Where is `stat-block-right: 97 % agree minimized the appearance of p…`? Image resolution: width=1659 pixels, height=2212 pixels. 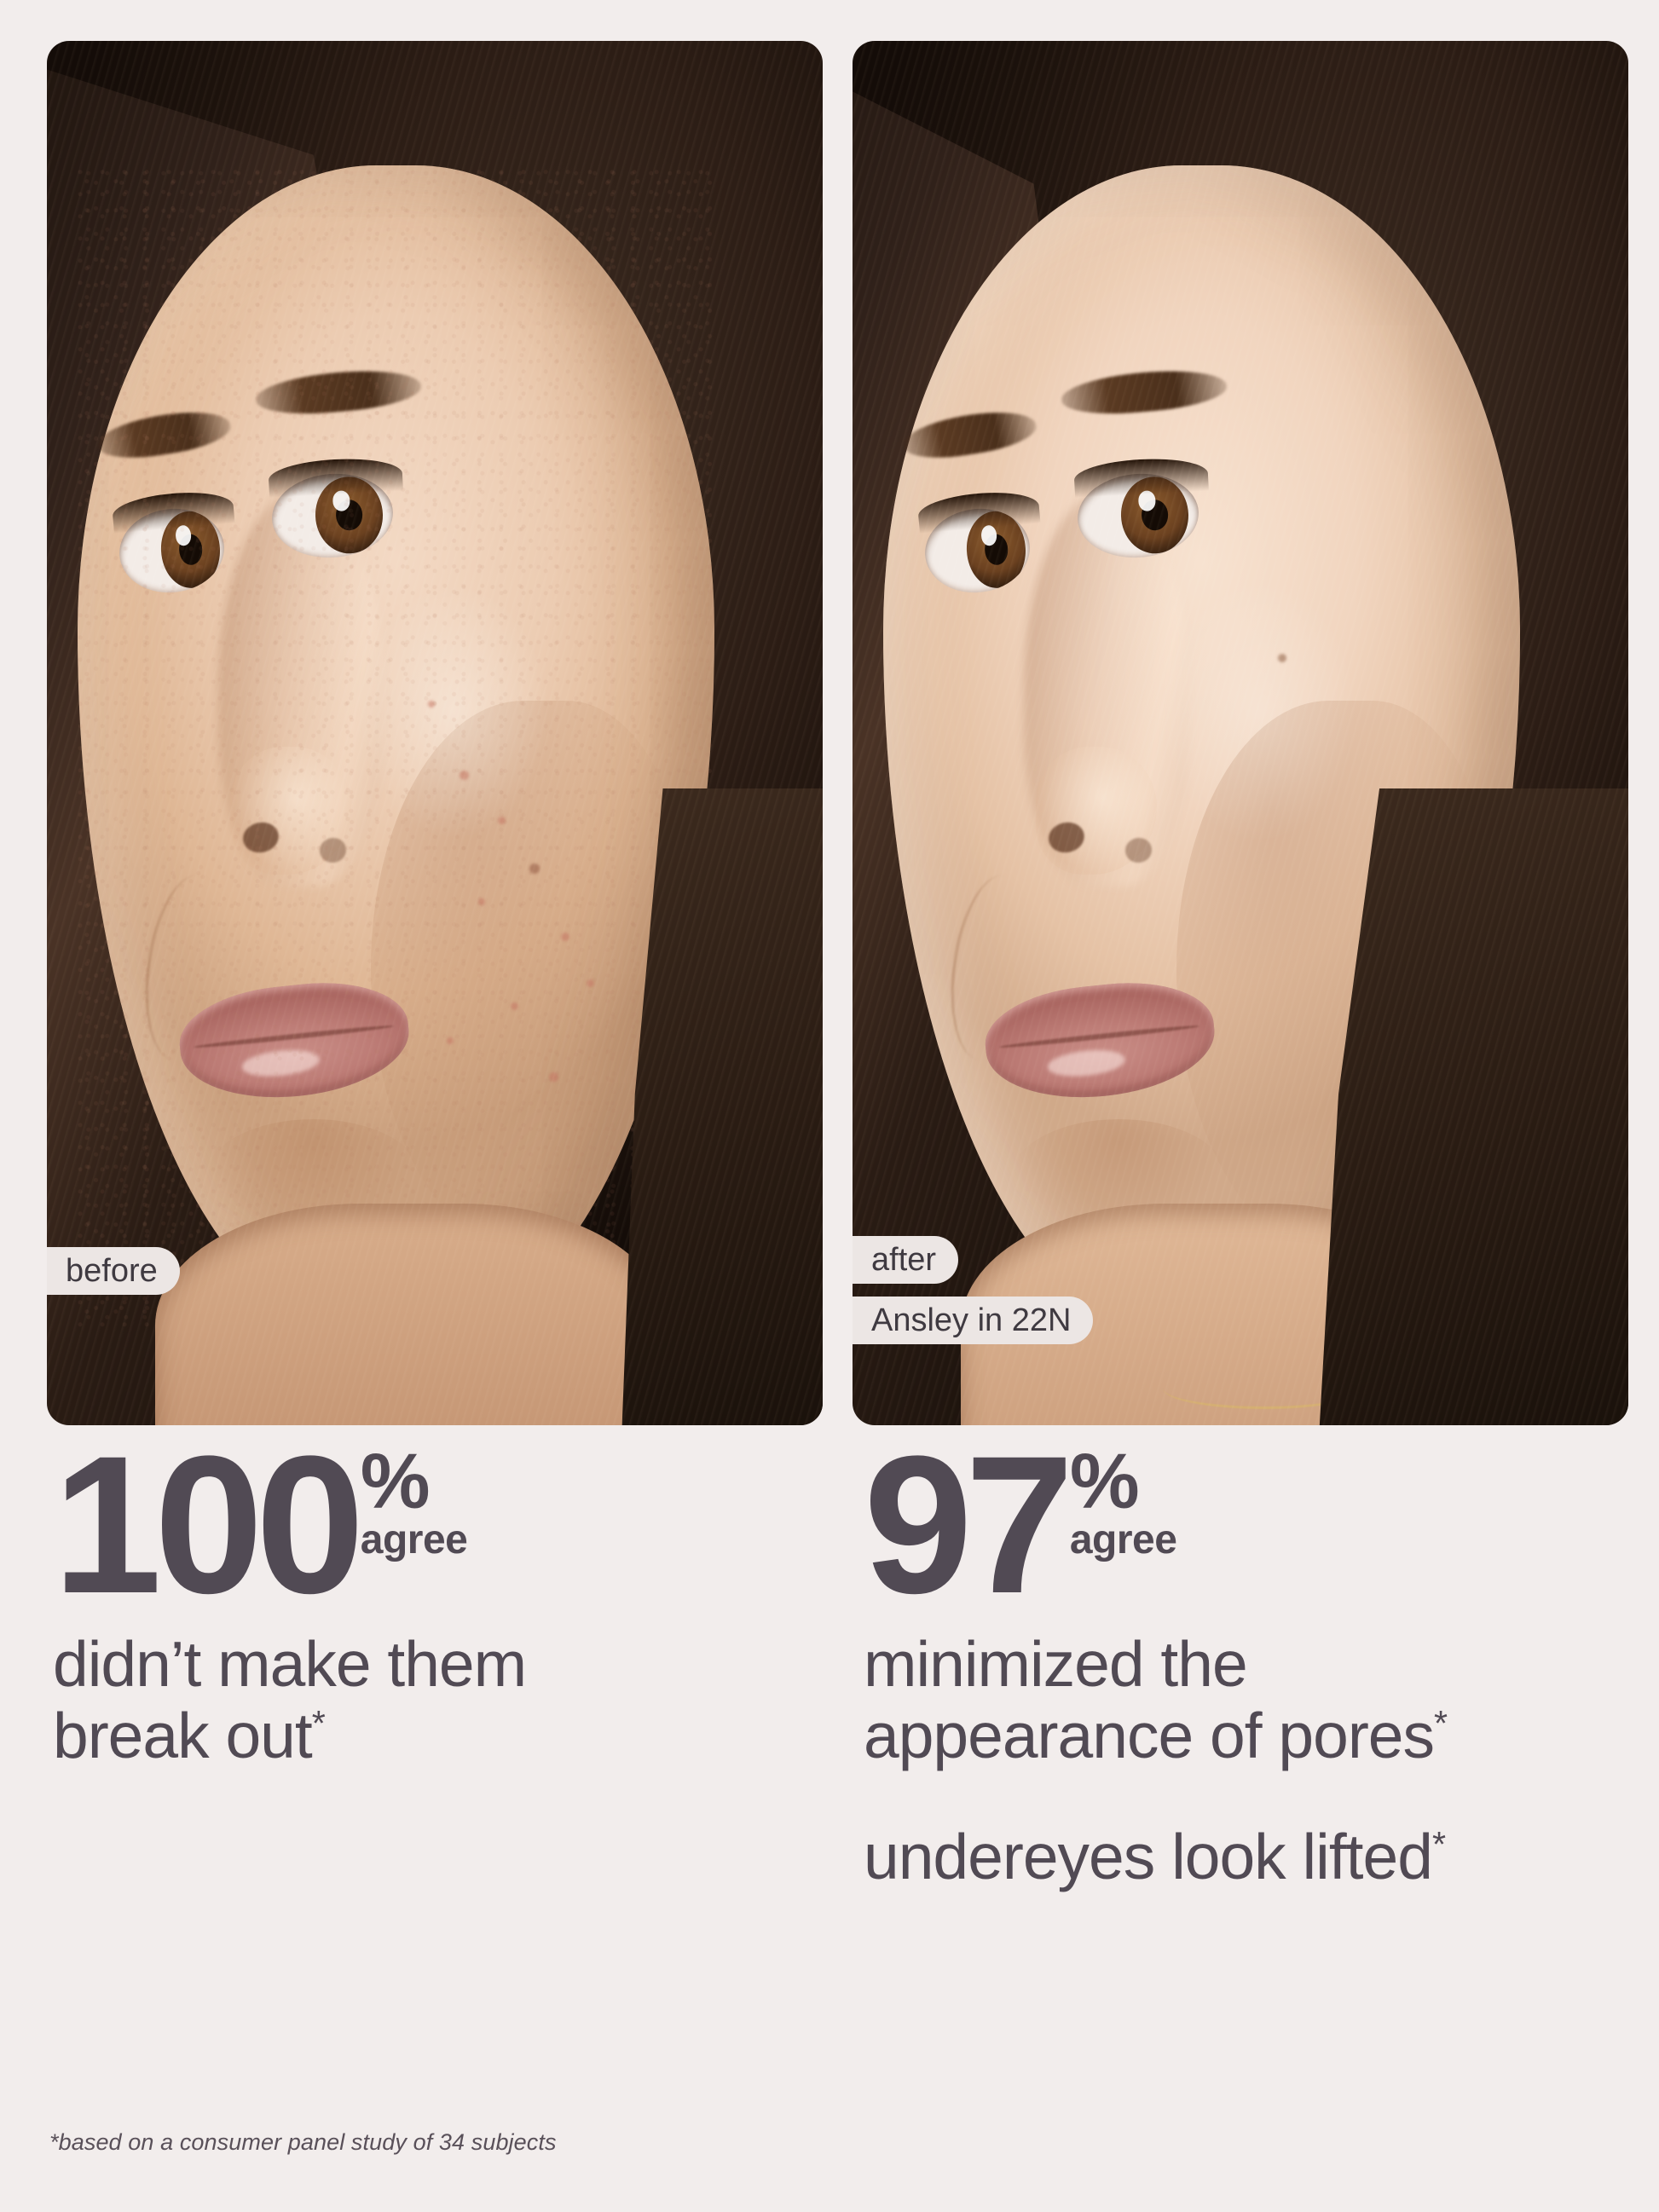
stat-block-right: 97 % agree minimized the appearance of p… is located at coordinates (1256, 1653).